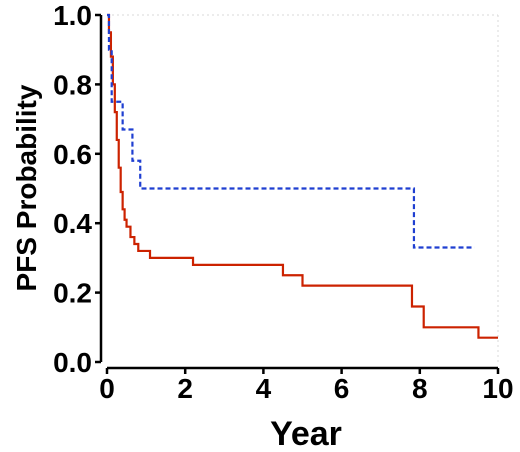 Image resolution: width=520 pixels, height=452 pixels. What do you see at coordinates (26, 187) in the screenshot?
I see `y-axis-title: PFS Probability` at bounding box center [26, 187].